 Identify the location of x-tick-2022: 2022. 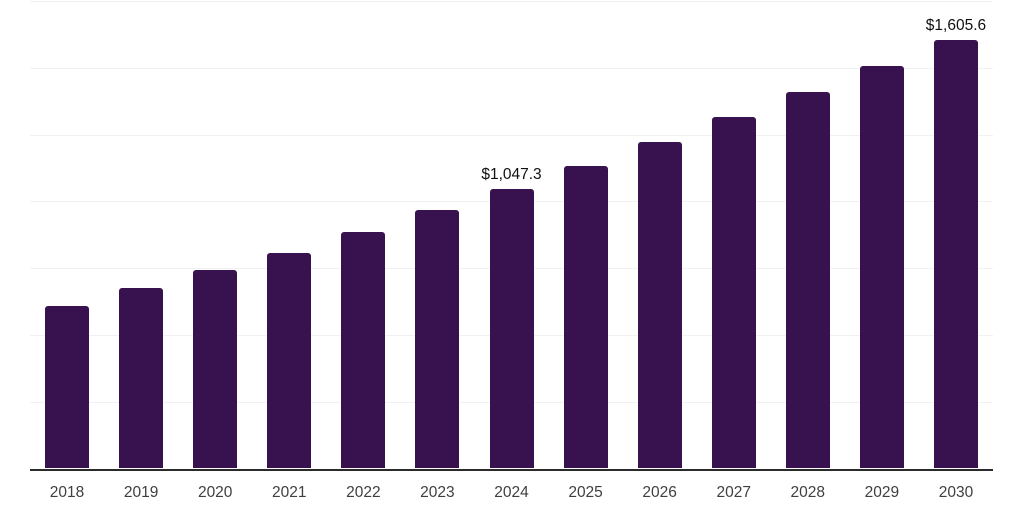
(363, 492).